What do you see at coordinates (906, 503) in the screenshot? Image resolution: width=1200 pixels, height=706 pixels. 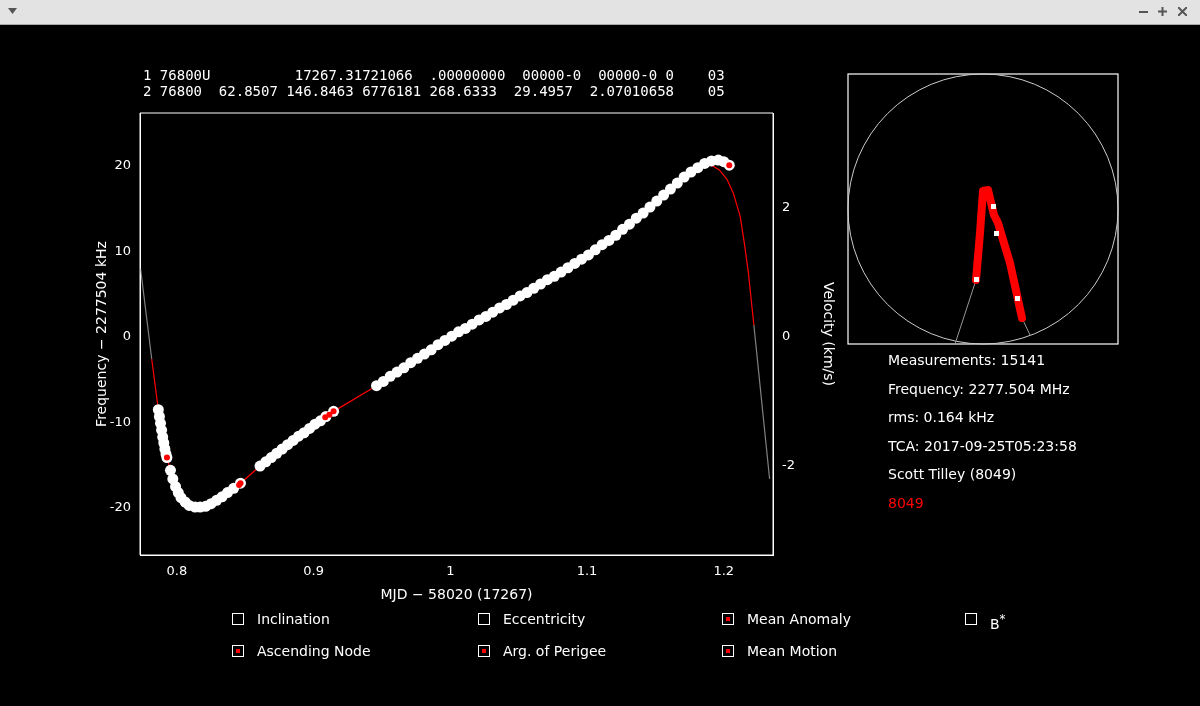 I see `text: 8049` at bounding box center [906, 503].